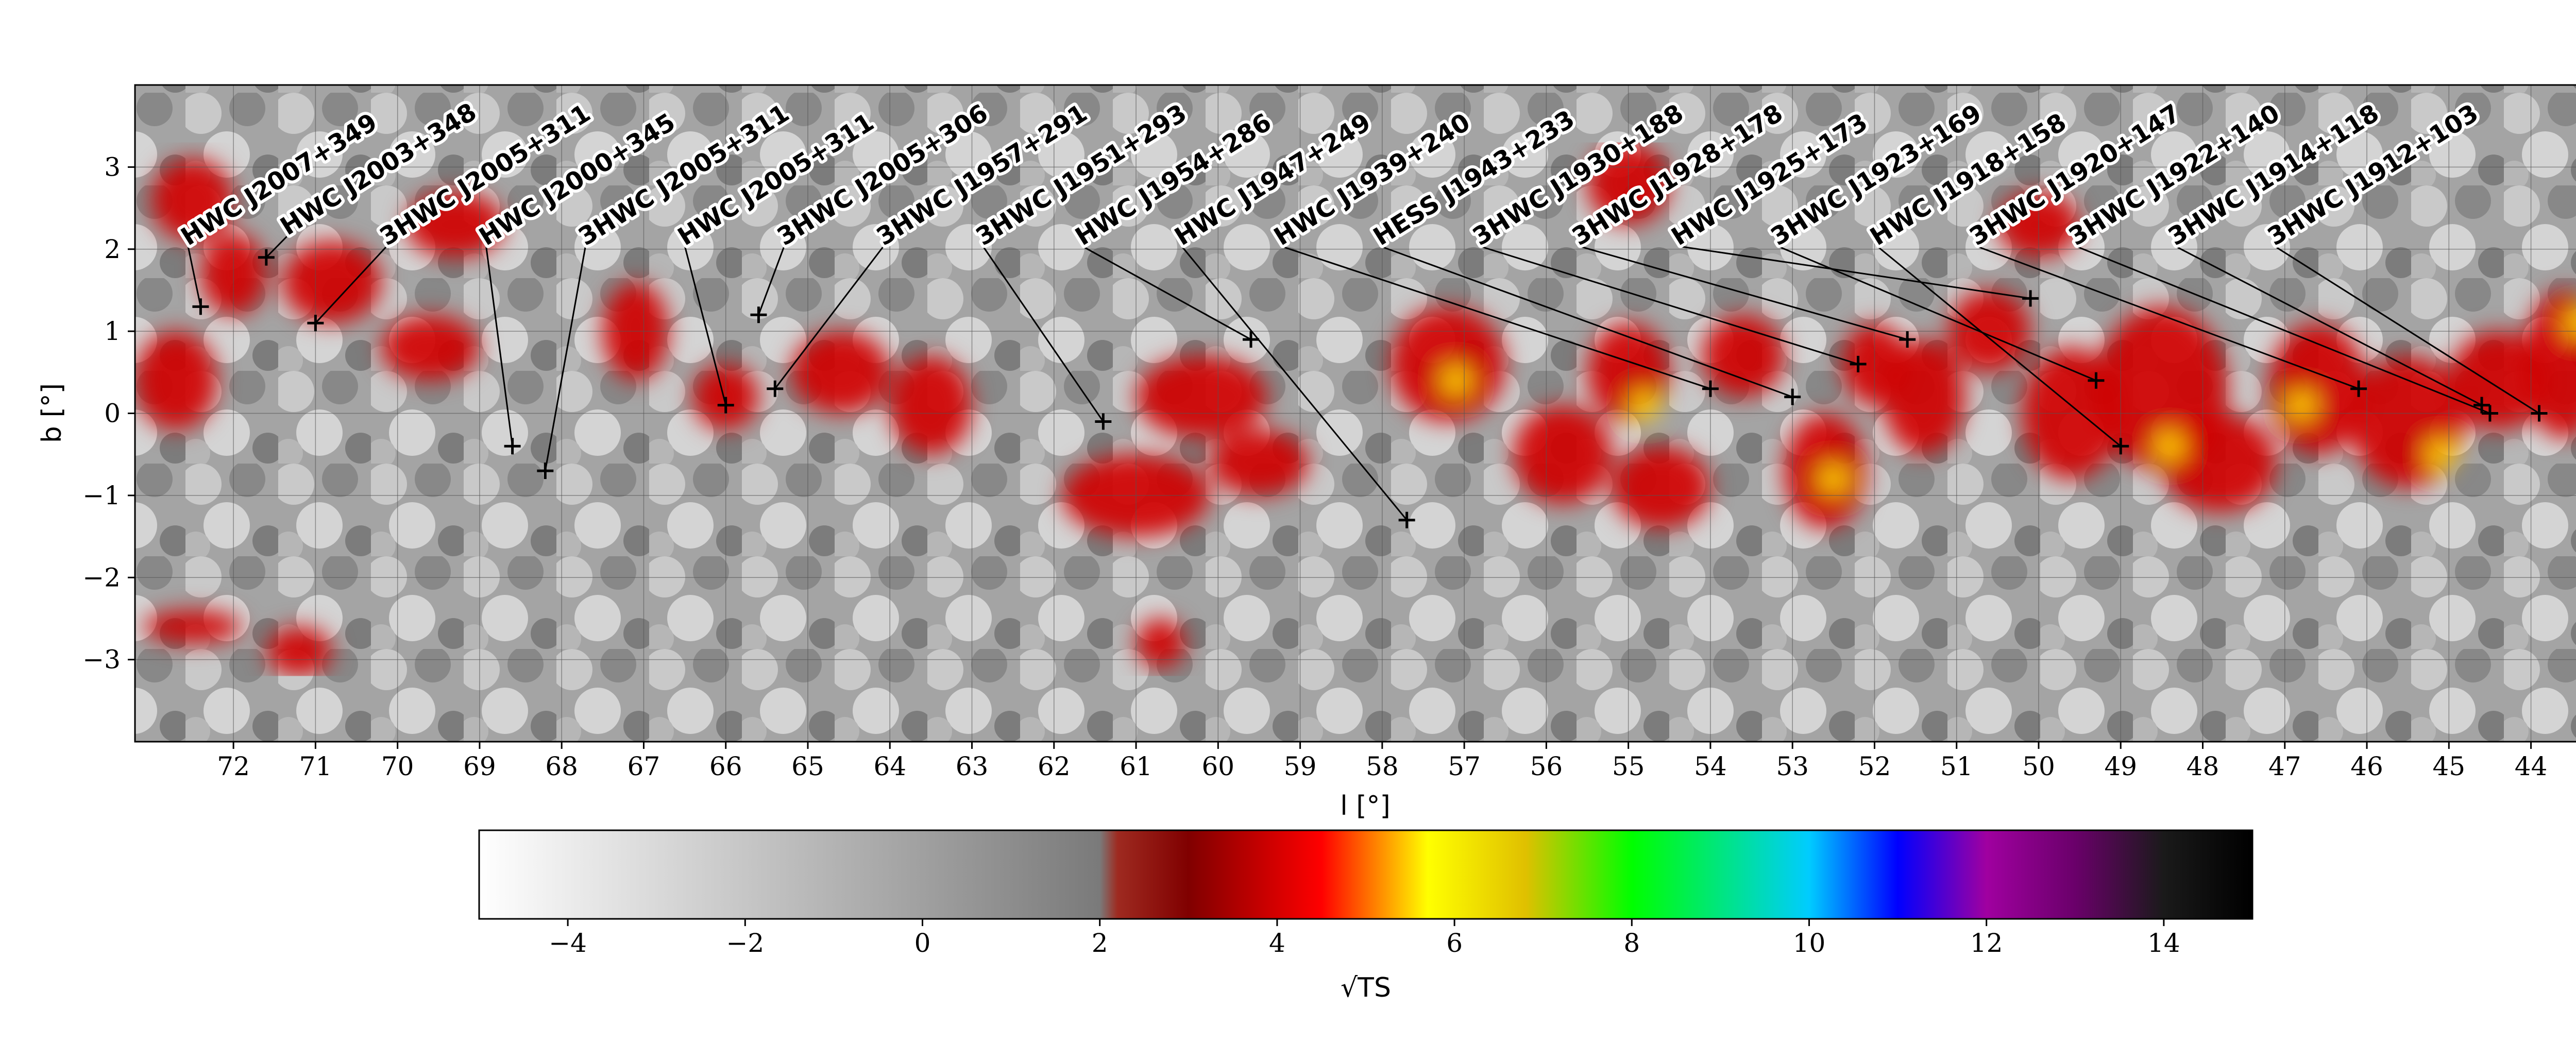 This screenshot has width=2576, height=1043. I want to click on x-tick-label: 56, so click(1546, 766).